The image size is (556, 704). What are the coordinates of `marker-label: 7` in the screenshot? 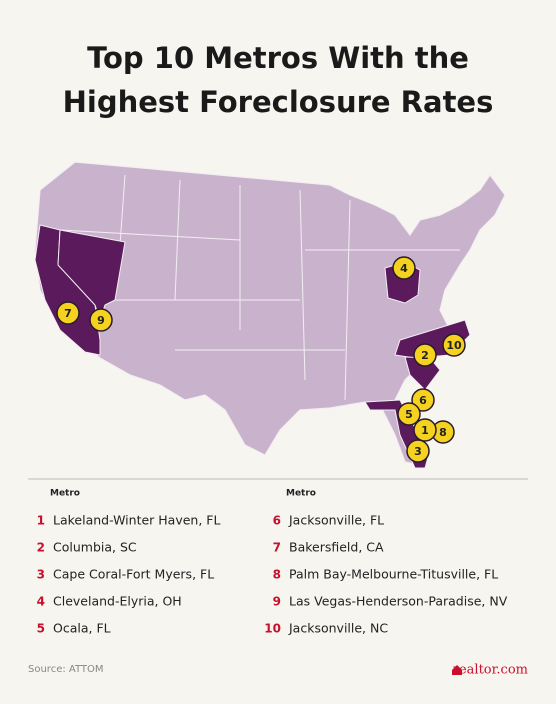 It's located at (68, 313).